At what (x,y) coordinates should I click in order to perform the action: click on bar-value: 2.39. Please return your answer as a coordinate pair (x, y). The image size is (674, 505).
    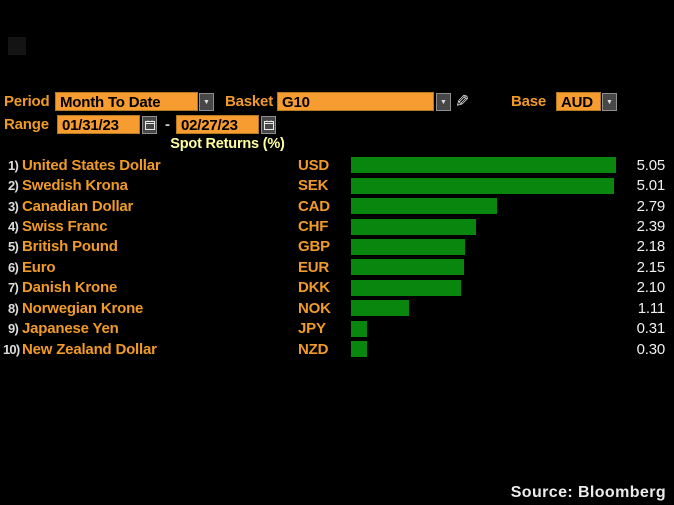
    Looking at the image, I should click on (651, 227).